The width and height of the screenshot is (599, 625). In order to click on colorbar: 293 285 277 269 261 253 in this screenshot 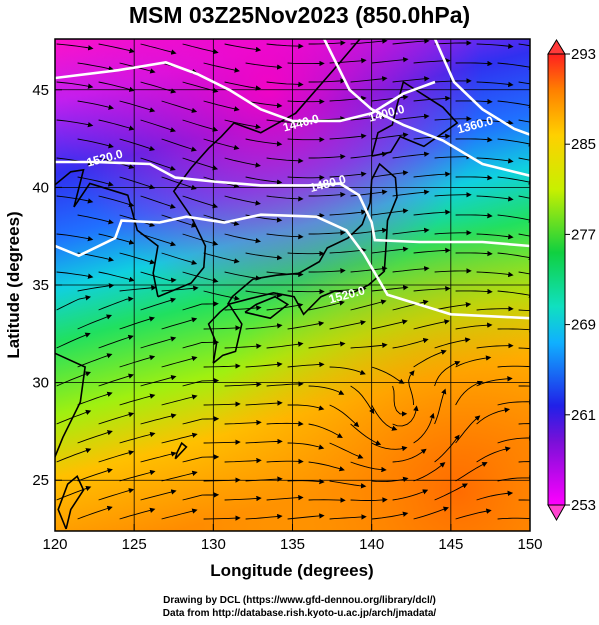, I will do `click(571, 280)`.